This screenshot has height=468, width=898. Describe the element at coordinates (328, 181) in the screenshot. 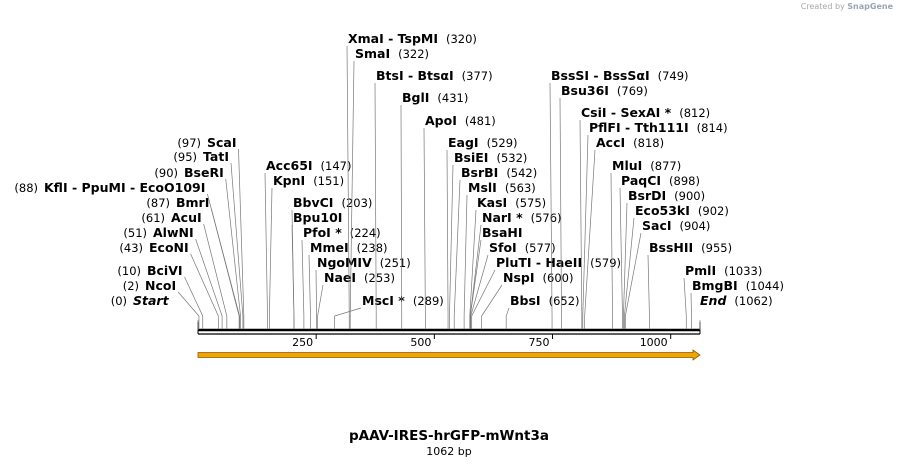

I see `site-position: (151)` at that location.